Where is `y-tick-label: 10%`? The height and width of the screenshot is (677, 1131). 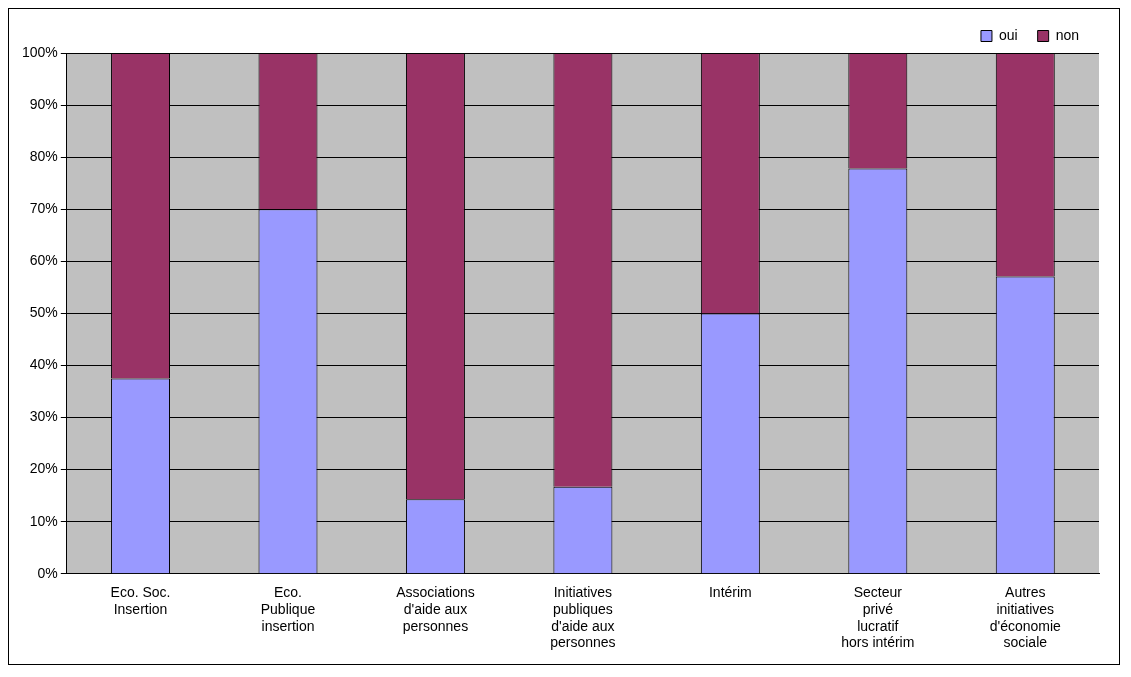 y-tick-label: 10% is located at coordinates (43, 520).